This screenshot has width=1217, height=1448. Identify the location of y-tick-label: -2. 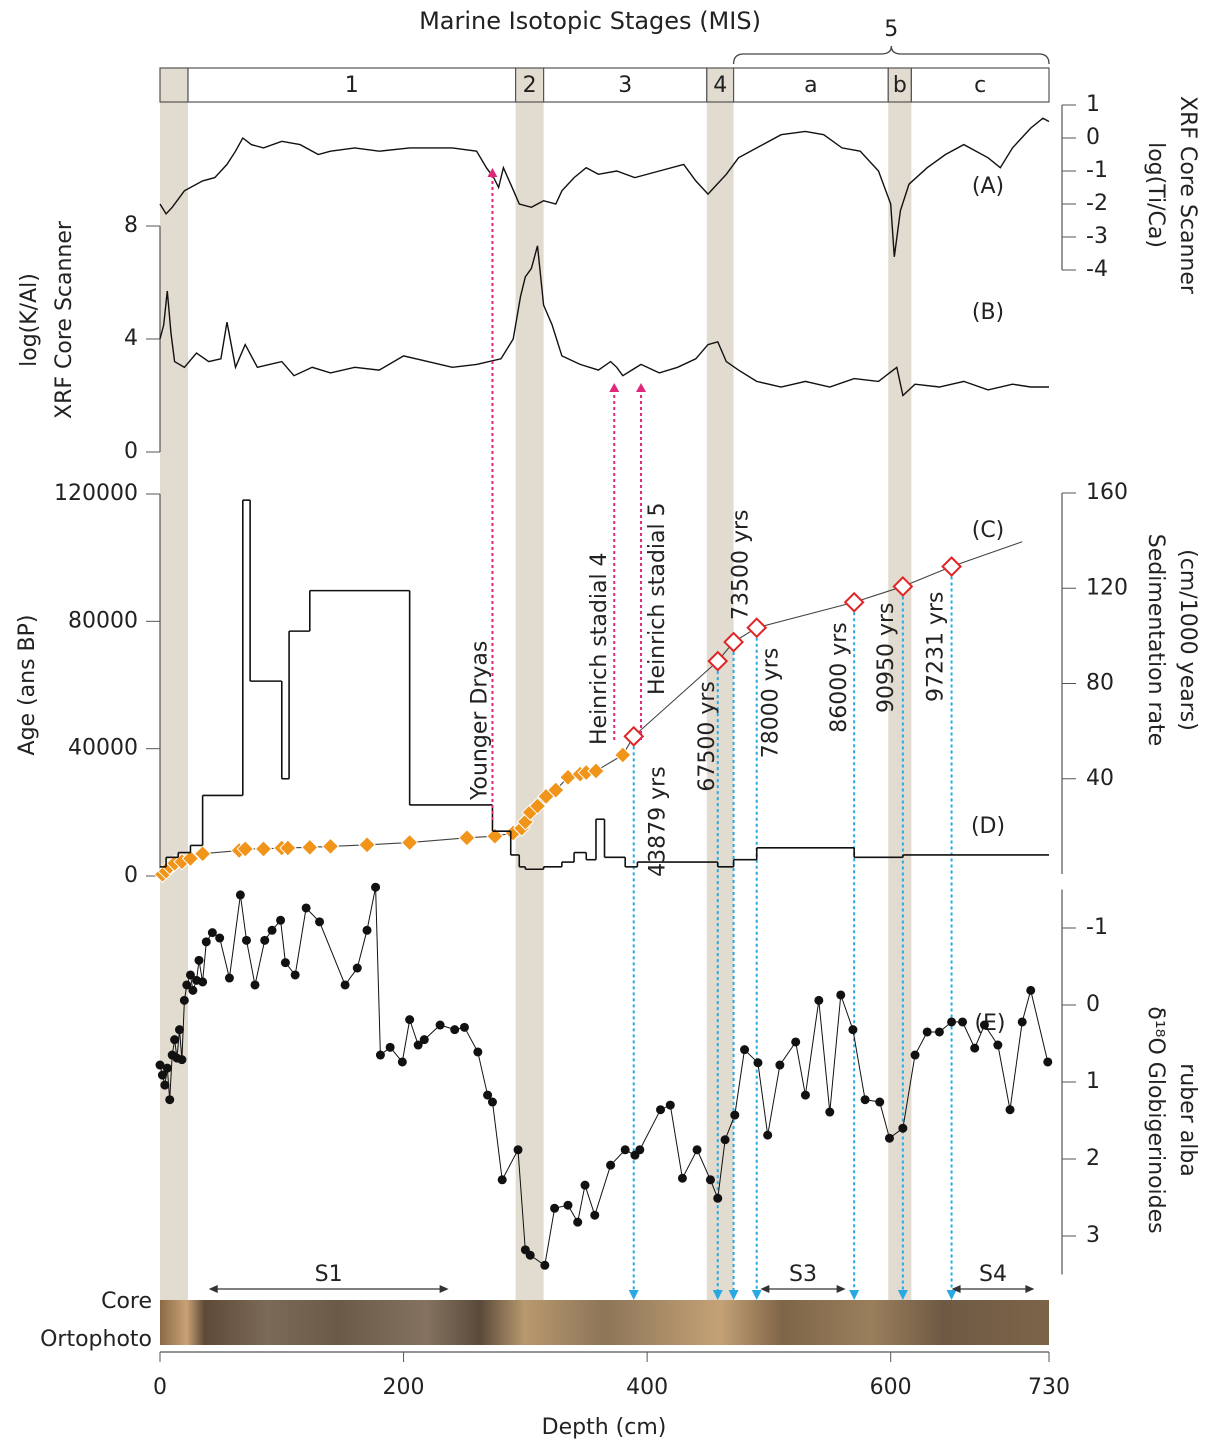
(1097, 203).